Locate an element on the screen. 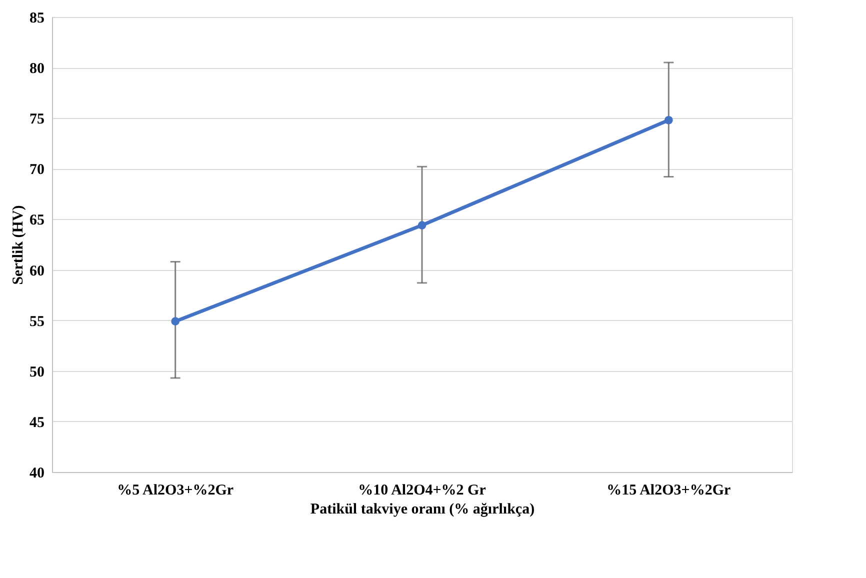 The image size is (866, 578). y-axis-title: Sertlik (HV) is located at coordinates (18, 245).